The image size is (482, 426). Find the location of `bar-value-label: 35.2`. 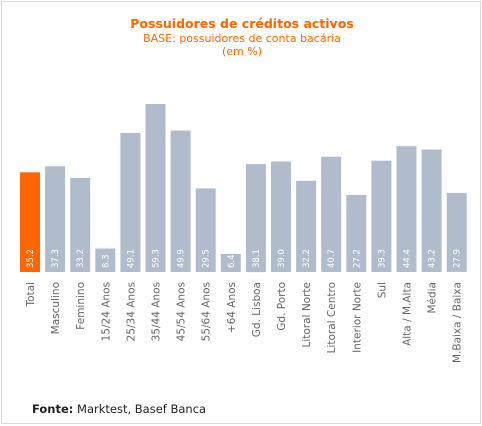

bar-value-label: 35.2 is located at coordinates (31, 258).